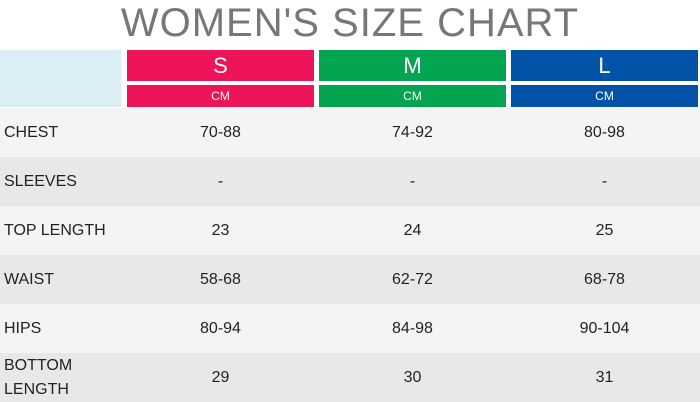  Describe the element at coordinates (220, 65) in the screenshot. I see `size-header-s: S` at that location.